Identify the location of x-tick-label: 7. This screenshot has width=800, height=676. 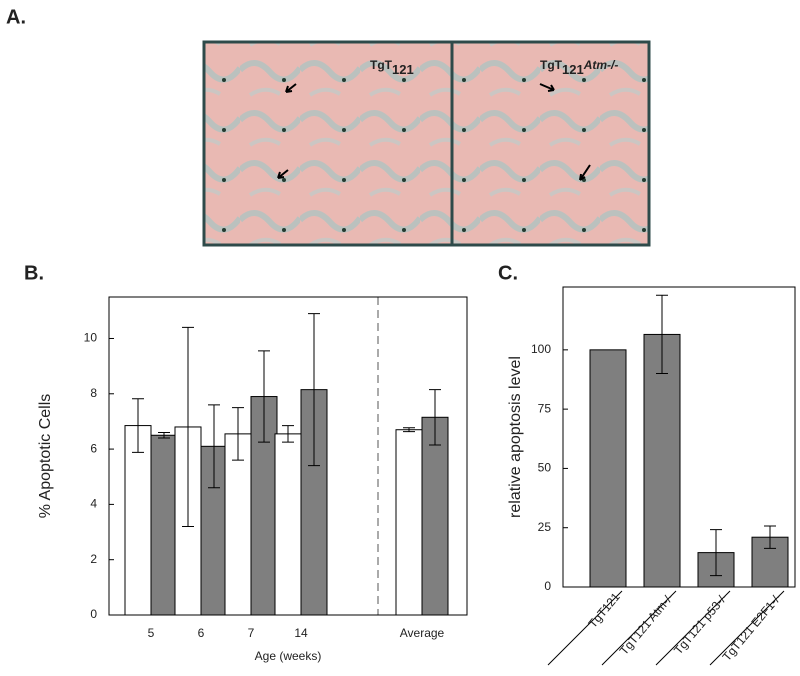
(251, 633).